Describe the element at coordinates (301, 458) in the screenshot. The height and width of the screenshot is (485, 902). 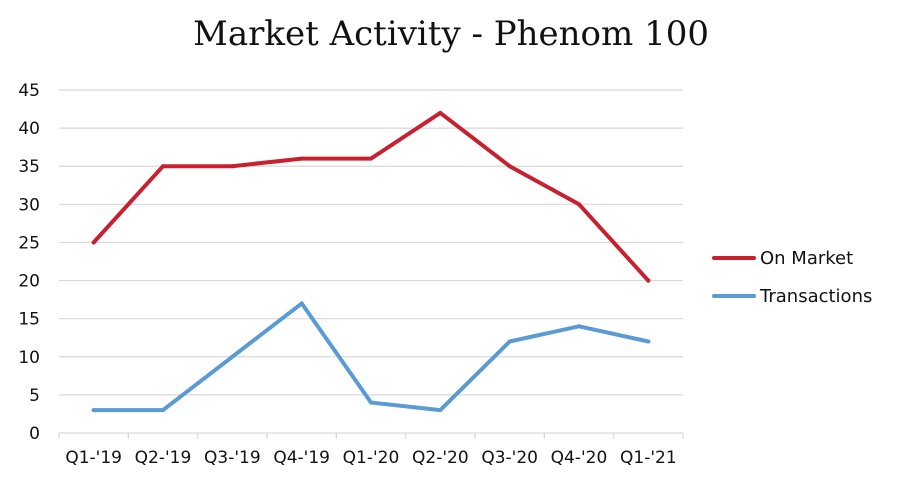
I see `x-tick-label: Q4-'19` at that location.